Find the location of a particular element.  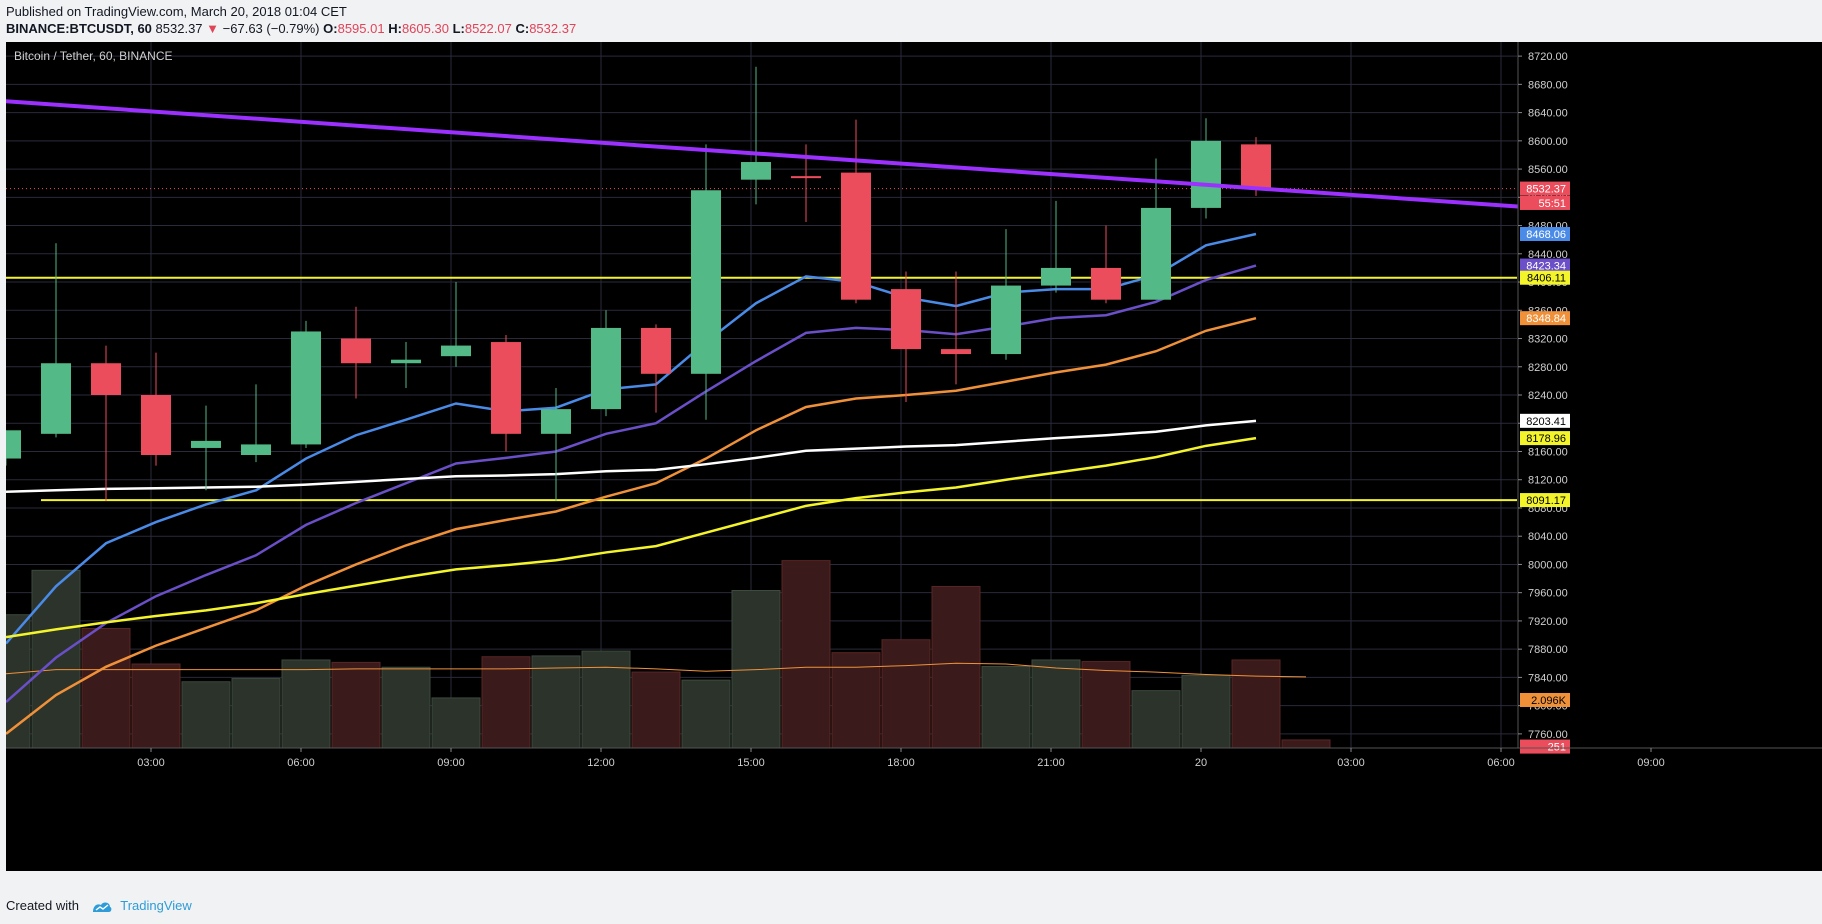

price-label: 8423.34 is located at coordinates (1545, 265).